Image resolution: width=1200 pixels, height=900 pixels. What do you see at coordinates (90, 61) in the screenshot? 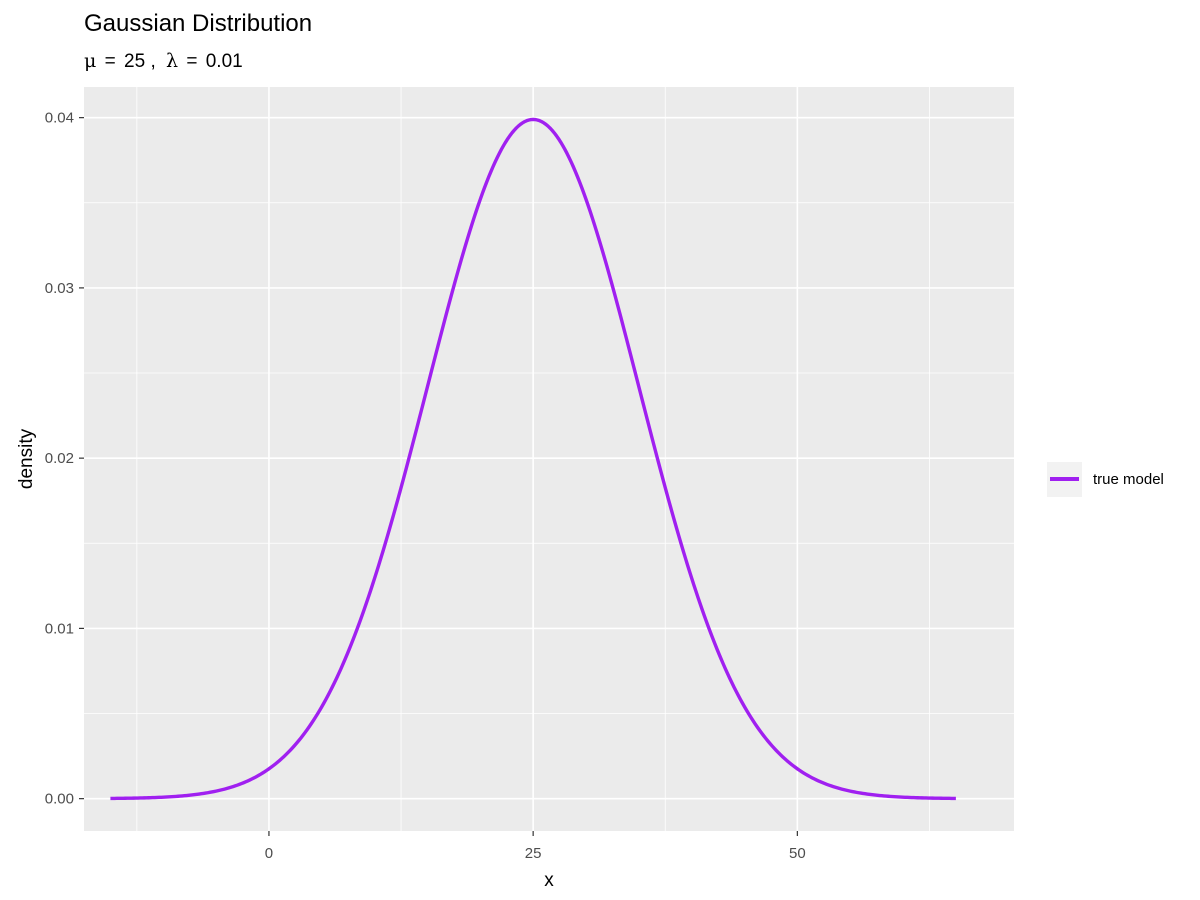
I see `subtitle-mu-symbol: μ` at bounding box center [90, 61].